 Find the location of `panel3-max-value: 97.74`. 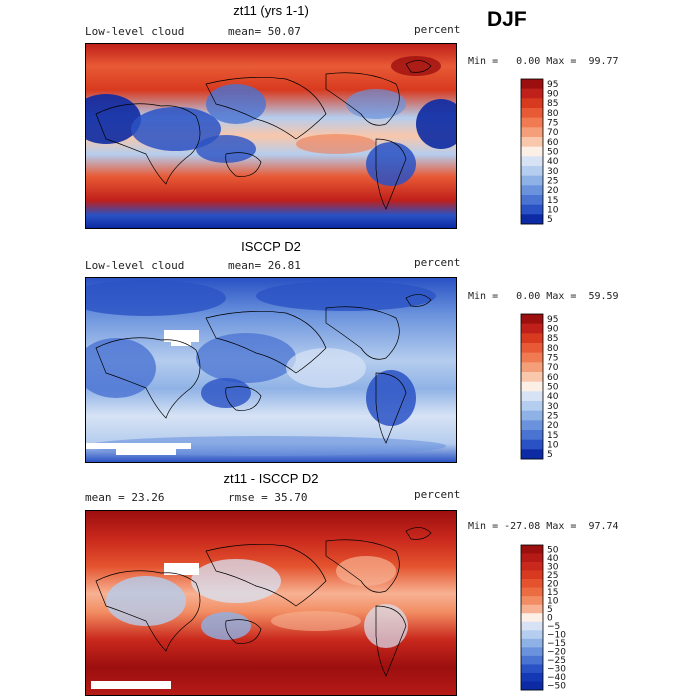

panel3-max-value: 97.74 is located at coordinates (603, 526).